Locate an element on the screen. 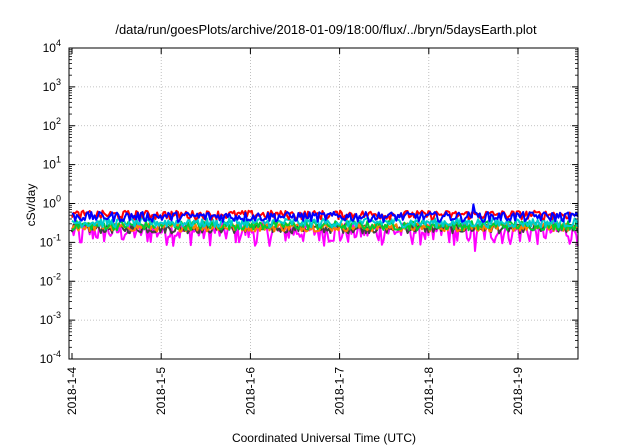 The image size is (640, 448). x-tick-label: 2018-1-9 is located at coordinates (518, 391).